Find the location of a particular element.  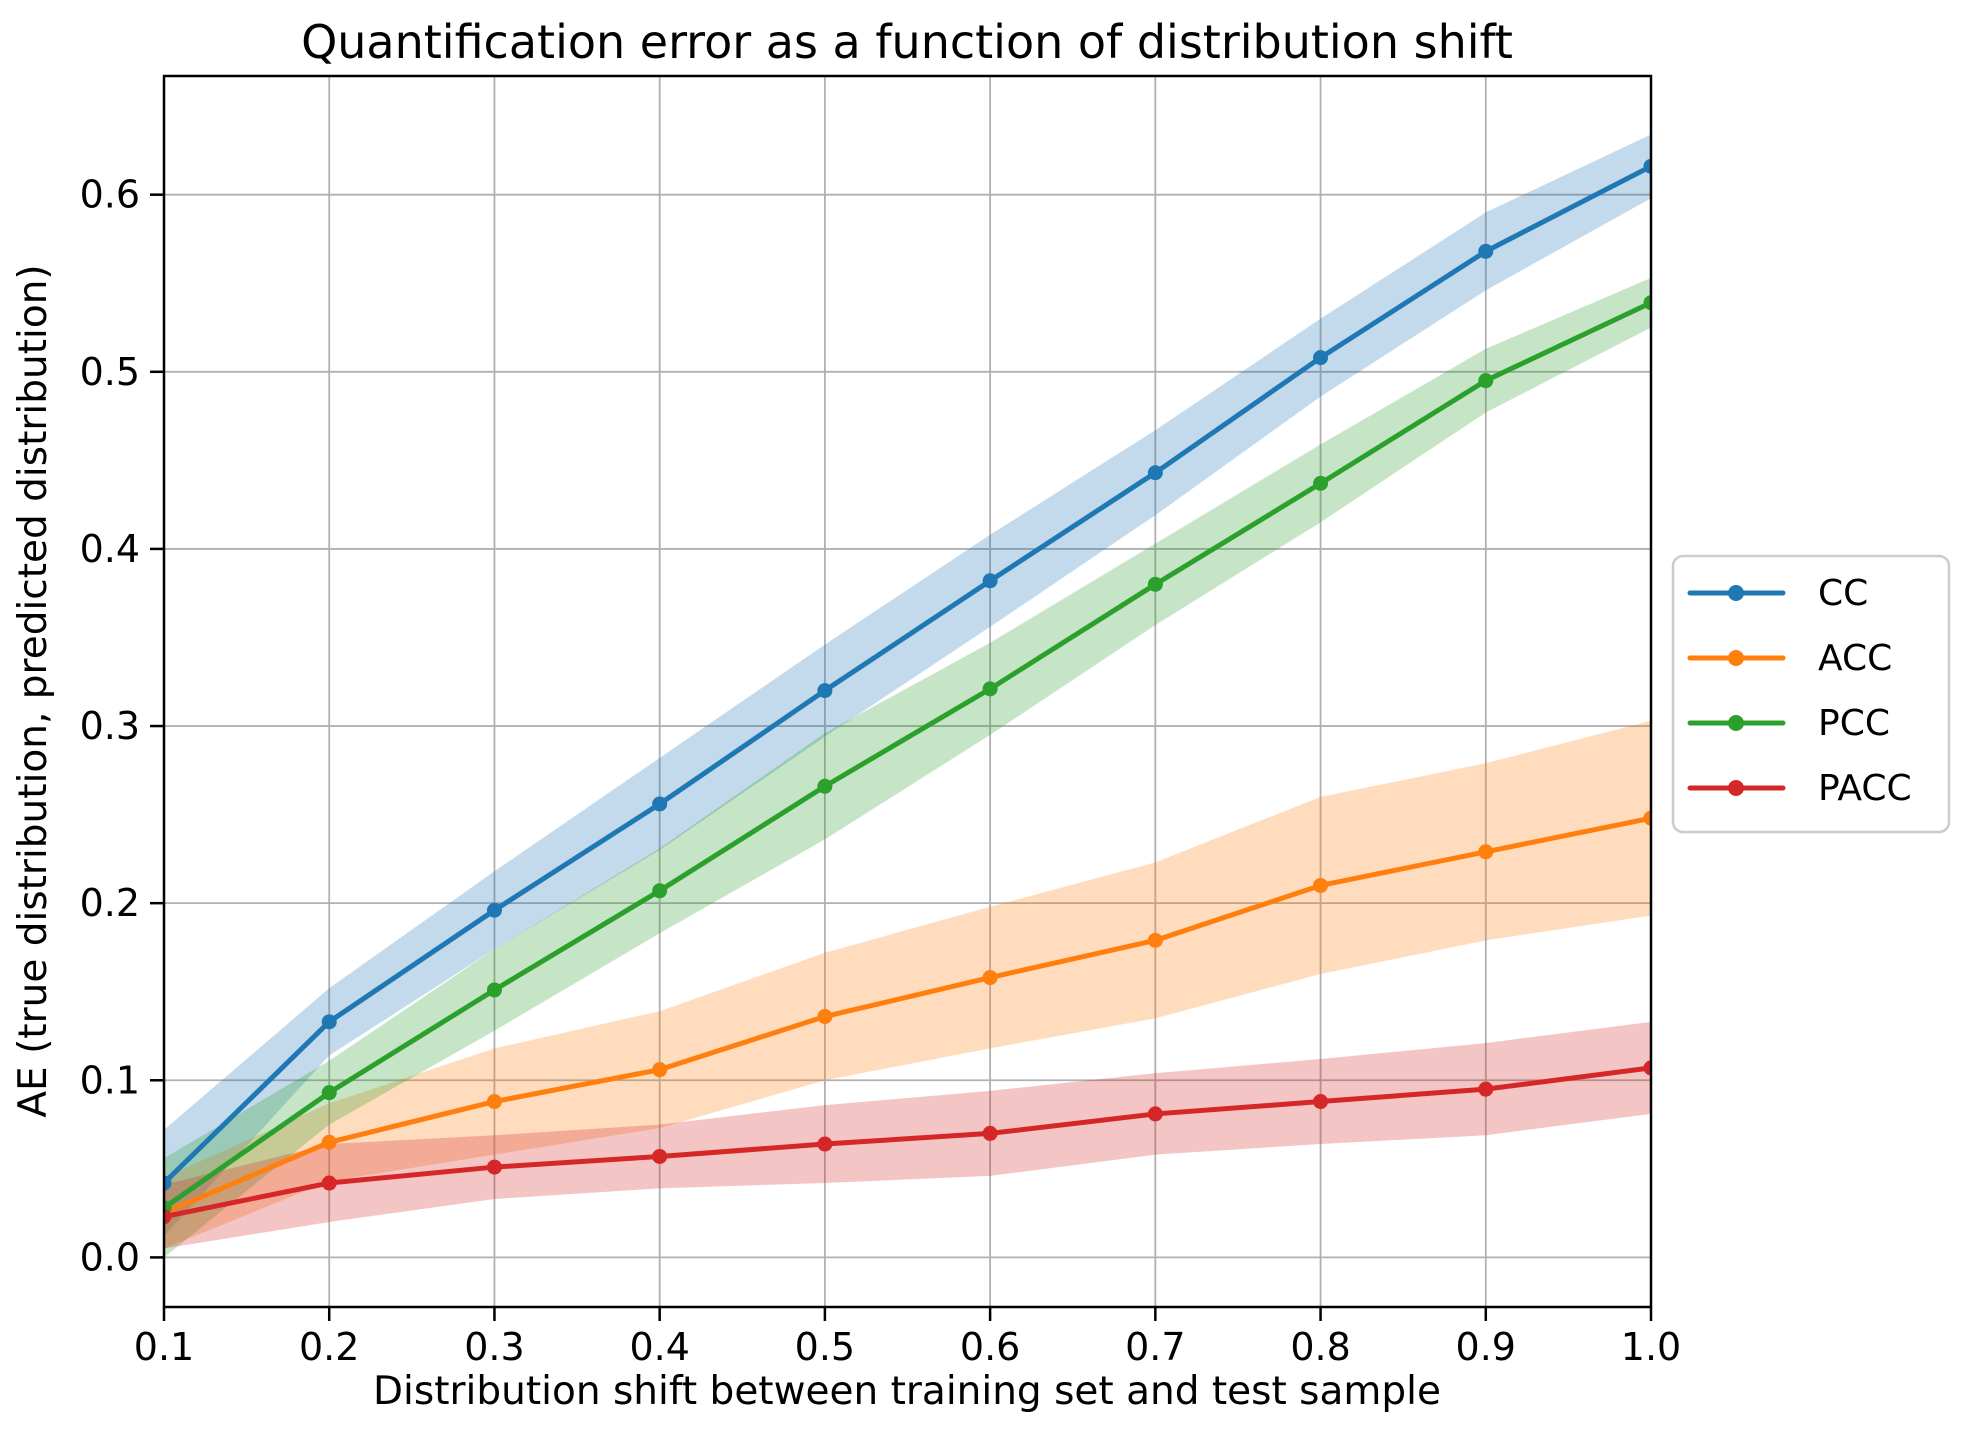

legend-entry-ACC: ACC is located at coordinates (1789, 658).